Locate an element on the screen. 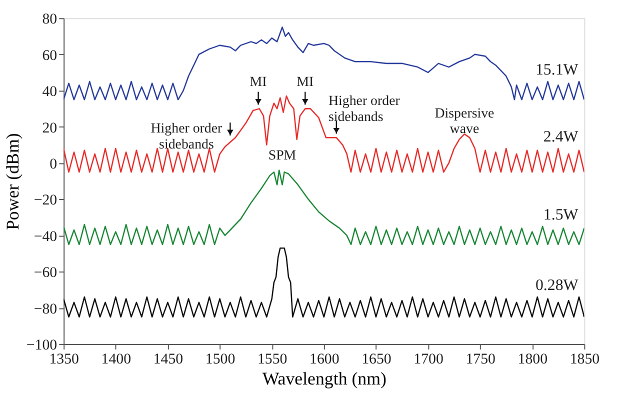  x-tick-label: 1750 is located at coordinates (481, 359).